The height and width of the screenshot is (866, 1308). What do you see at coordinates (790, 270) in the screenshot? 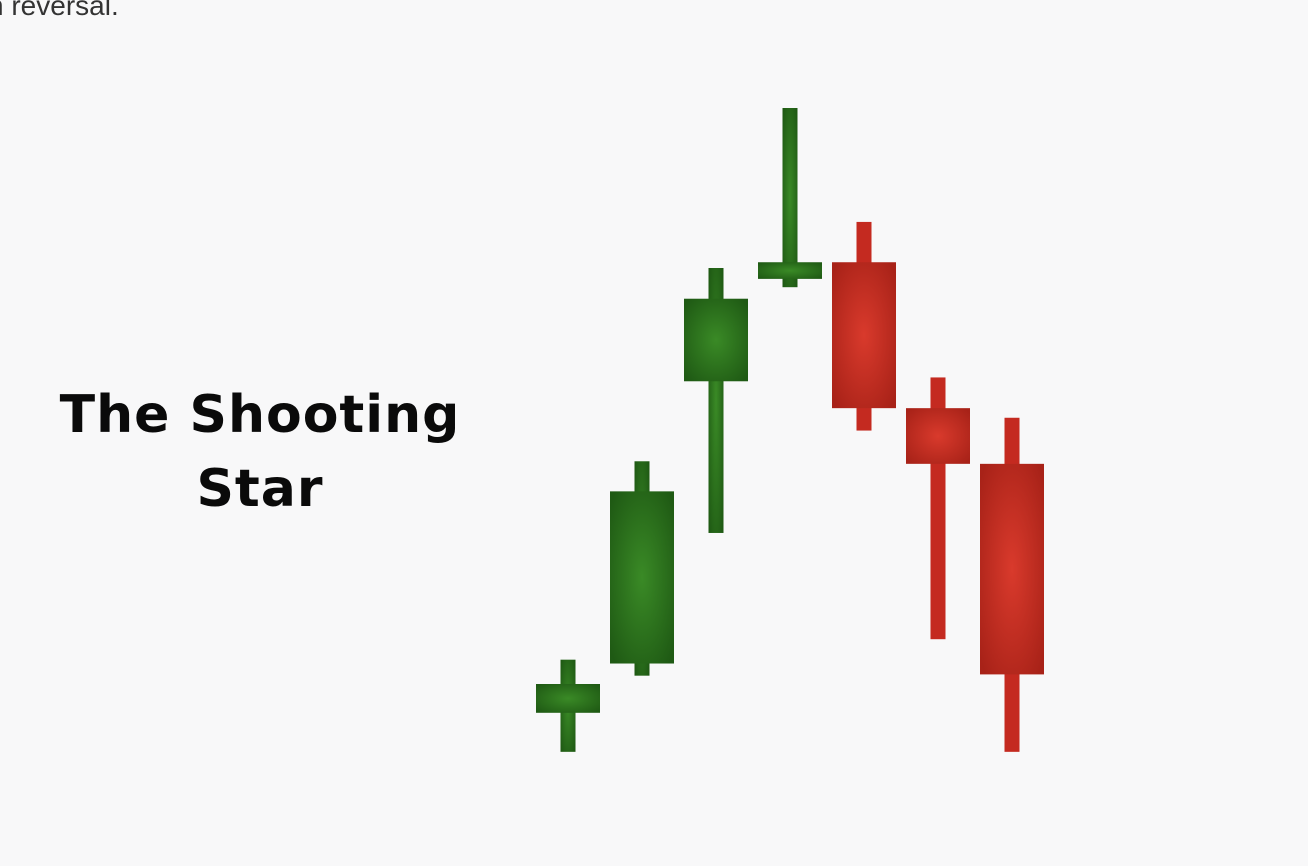
I see `candle-4-body` at bounding box center [790, 270].